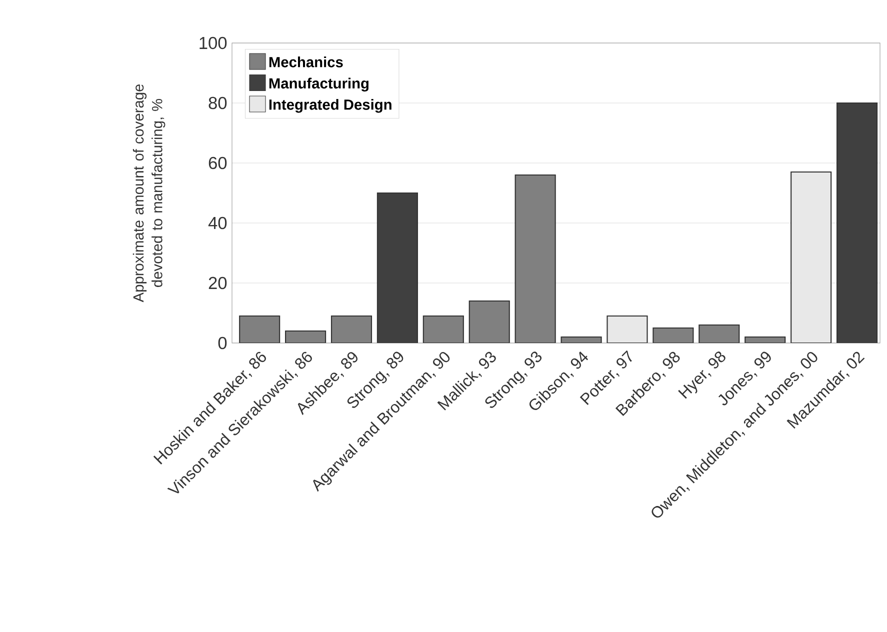 This screenshot has height=632, width=887. What do you see at coordinates (217, 103) in the screenshot?
I see `y-tick-label: 80` at bounding box center [217, 103].